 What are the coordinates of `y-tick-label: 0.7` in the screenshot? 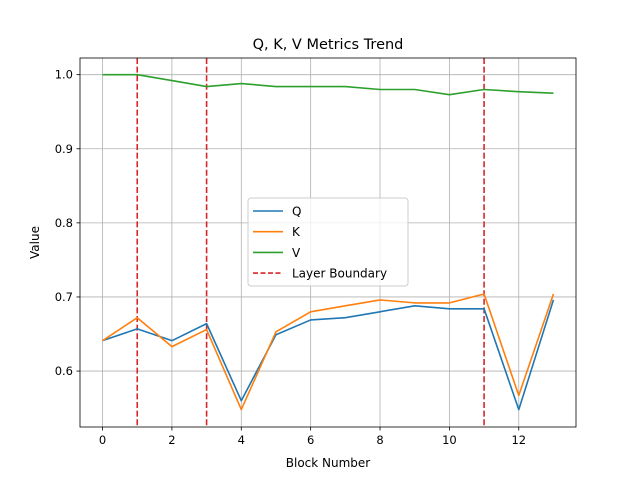 It's located at (64, 297).